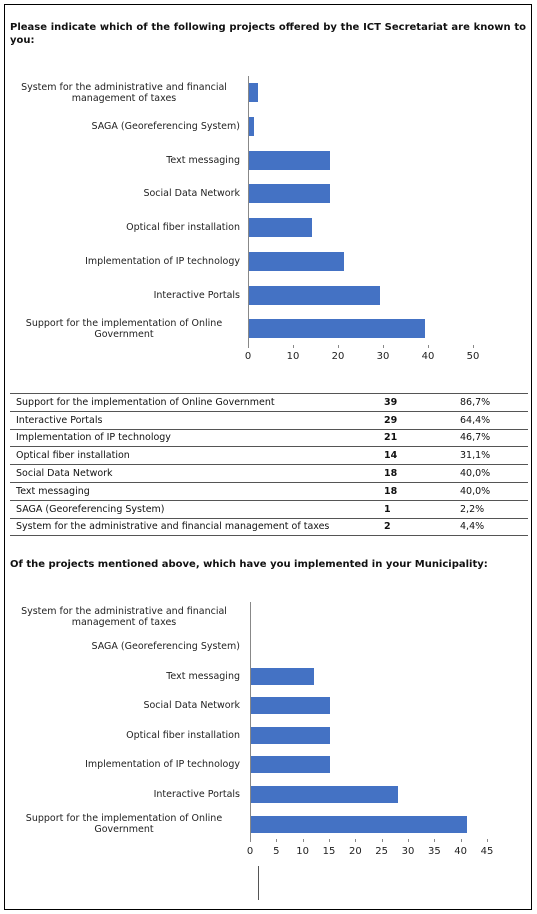 This screenshot has height=914, width=537. Describe the element at coordinates (491, 420) in the screenshot. I see `percent: 64,4%` at that location.